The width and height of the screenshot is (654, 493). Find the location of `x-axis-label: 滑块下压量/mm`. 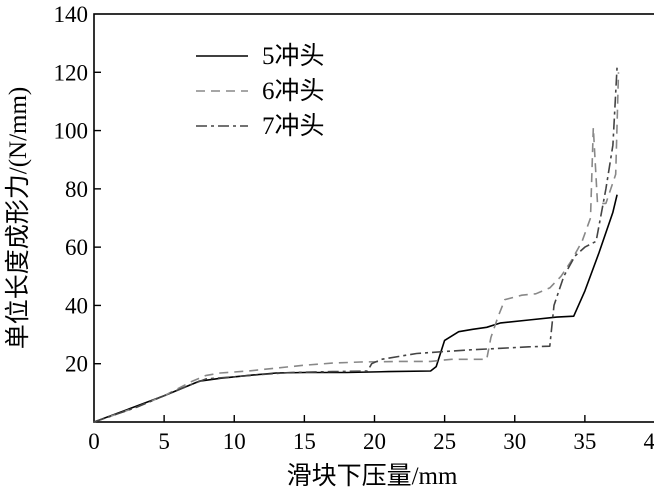

x-axis-label: 滑块下压量/mm is located at coordinates (372, 476).